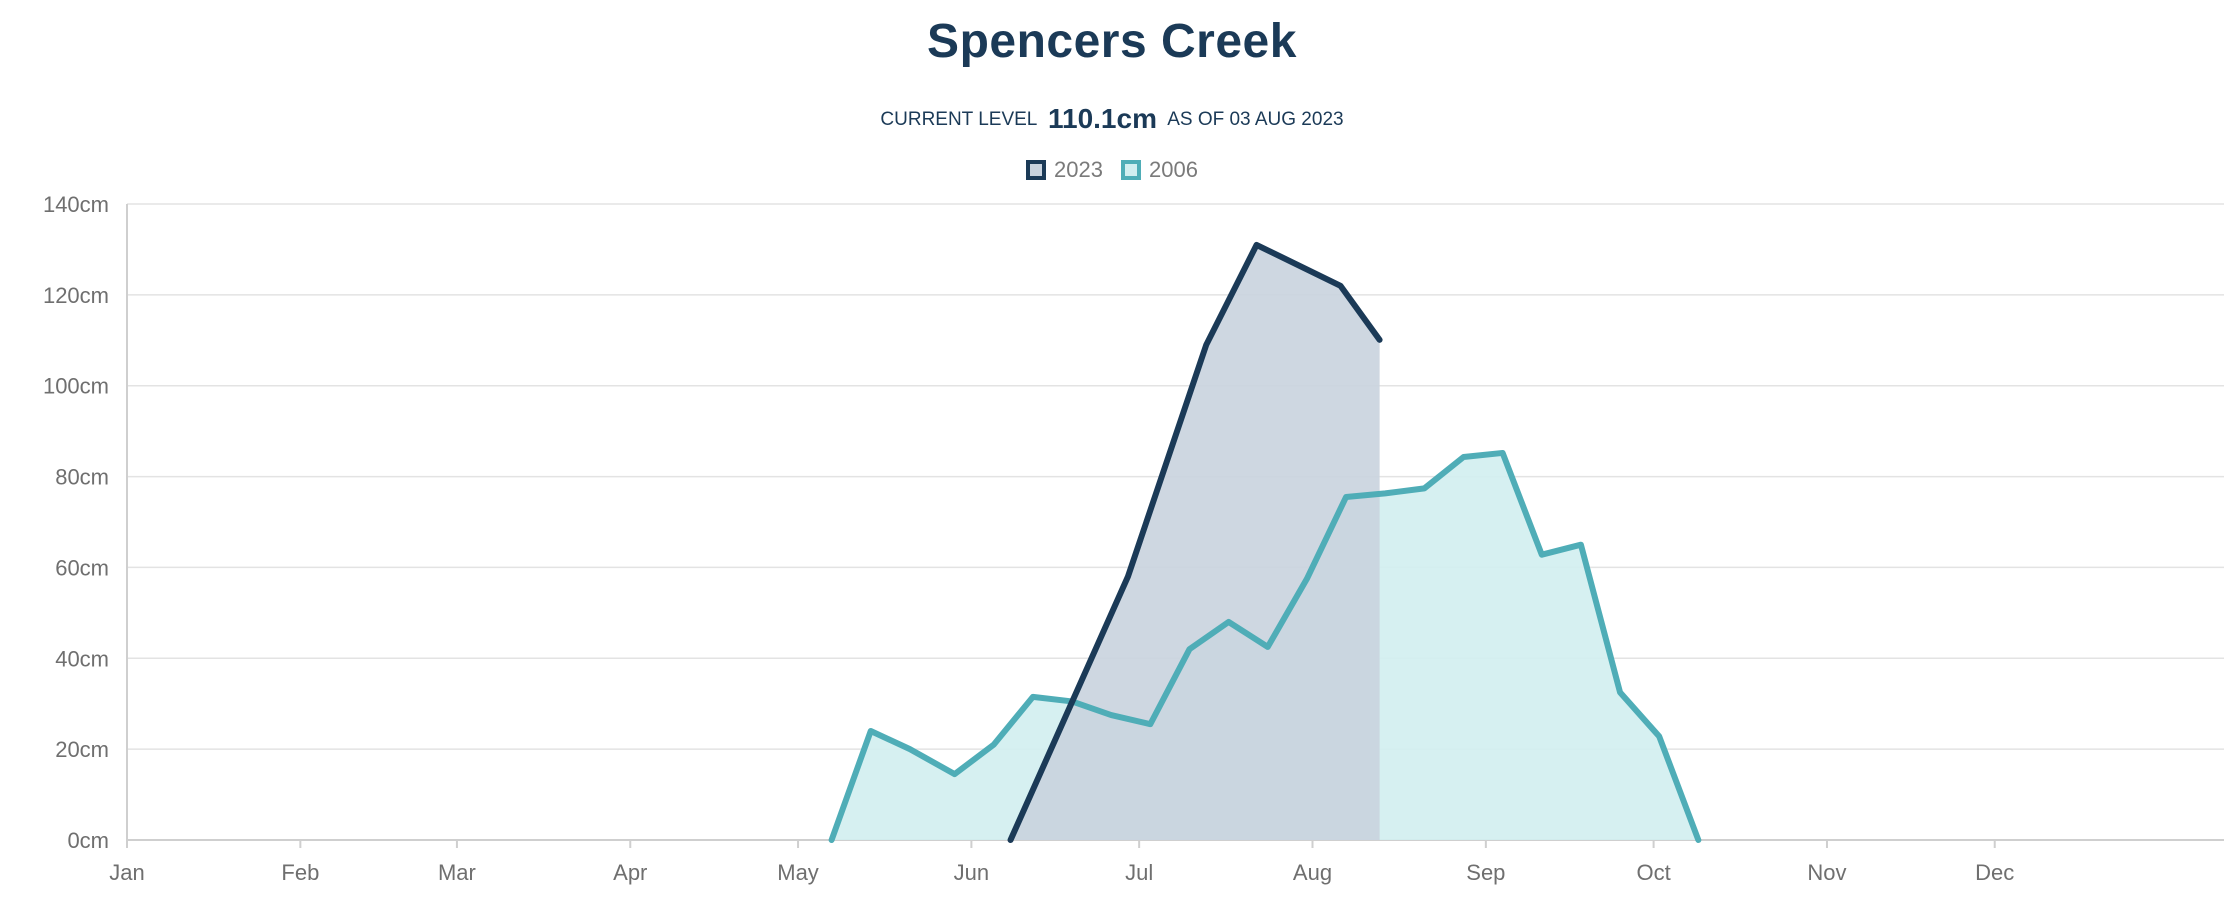  I want to click on x-tick-label: Sep, so click(1485, 872).